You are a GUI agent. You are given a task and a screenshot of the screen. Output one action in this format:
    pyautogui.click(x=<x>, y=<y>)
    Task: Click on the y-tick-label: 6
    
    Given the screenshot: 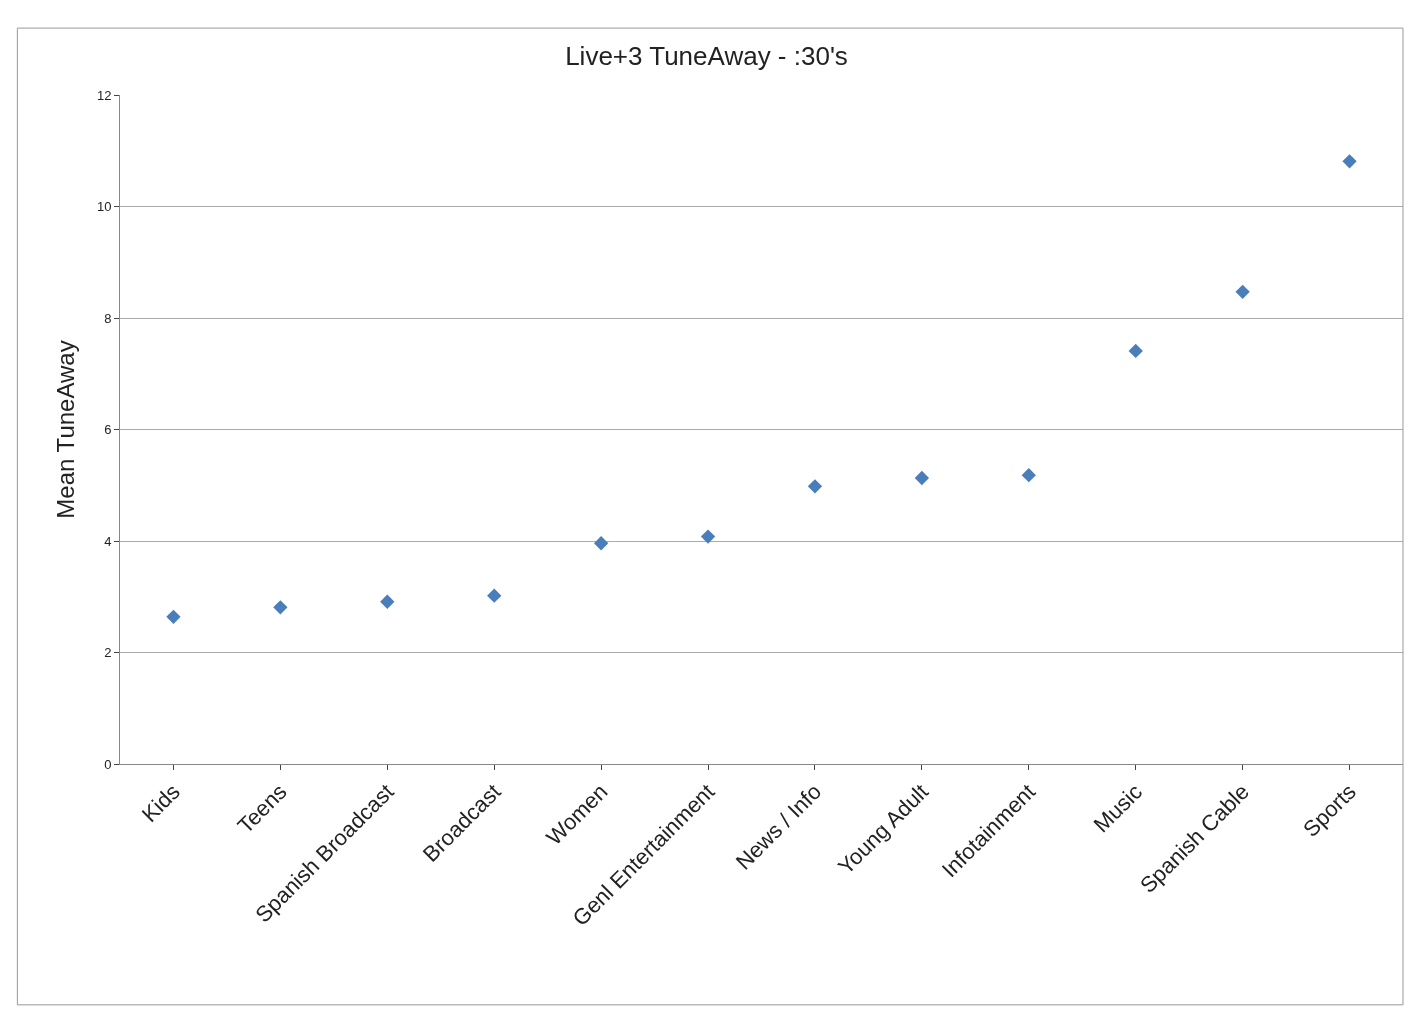 What is the action you would take?
    pyautogui.click(x=108, y=430)
    